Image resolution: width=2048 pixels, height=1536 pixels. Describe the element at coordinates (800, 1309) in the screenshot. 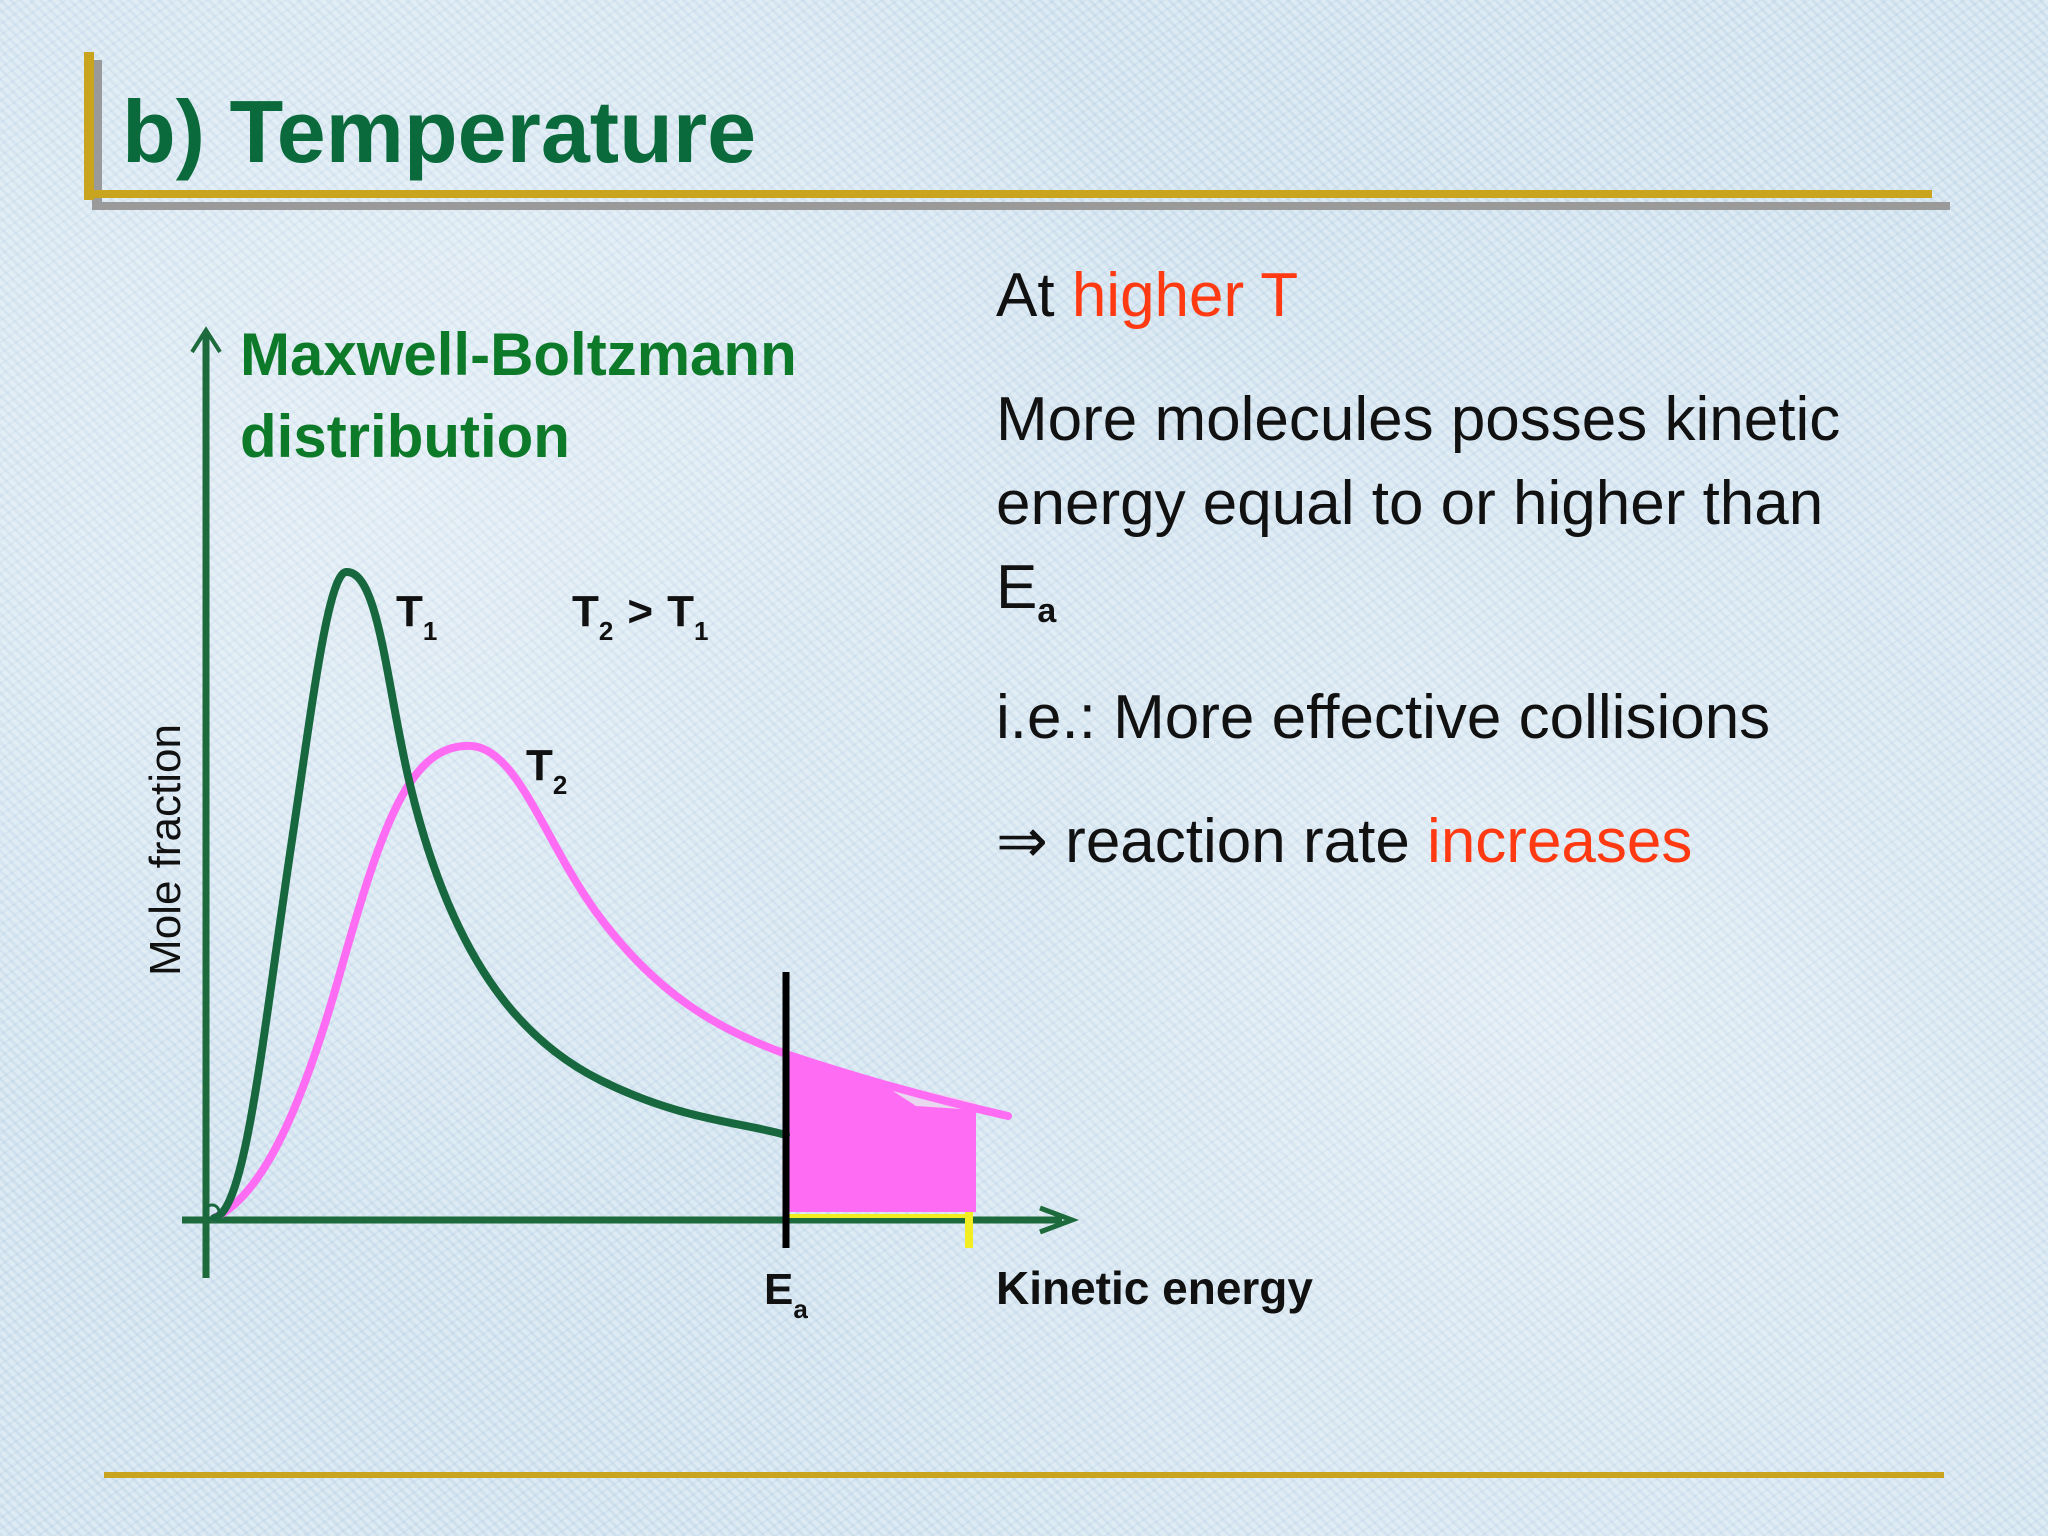

I see `ea-label-sub: a` at that location.